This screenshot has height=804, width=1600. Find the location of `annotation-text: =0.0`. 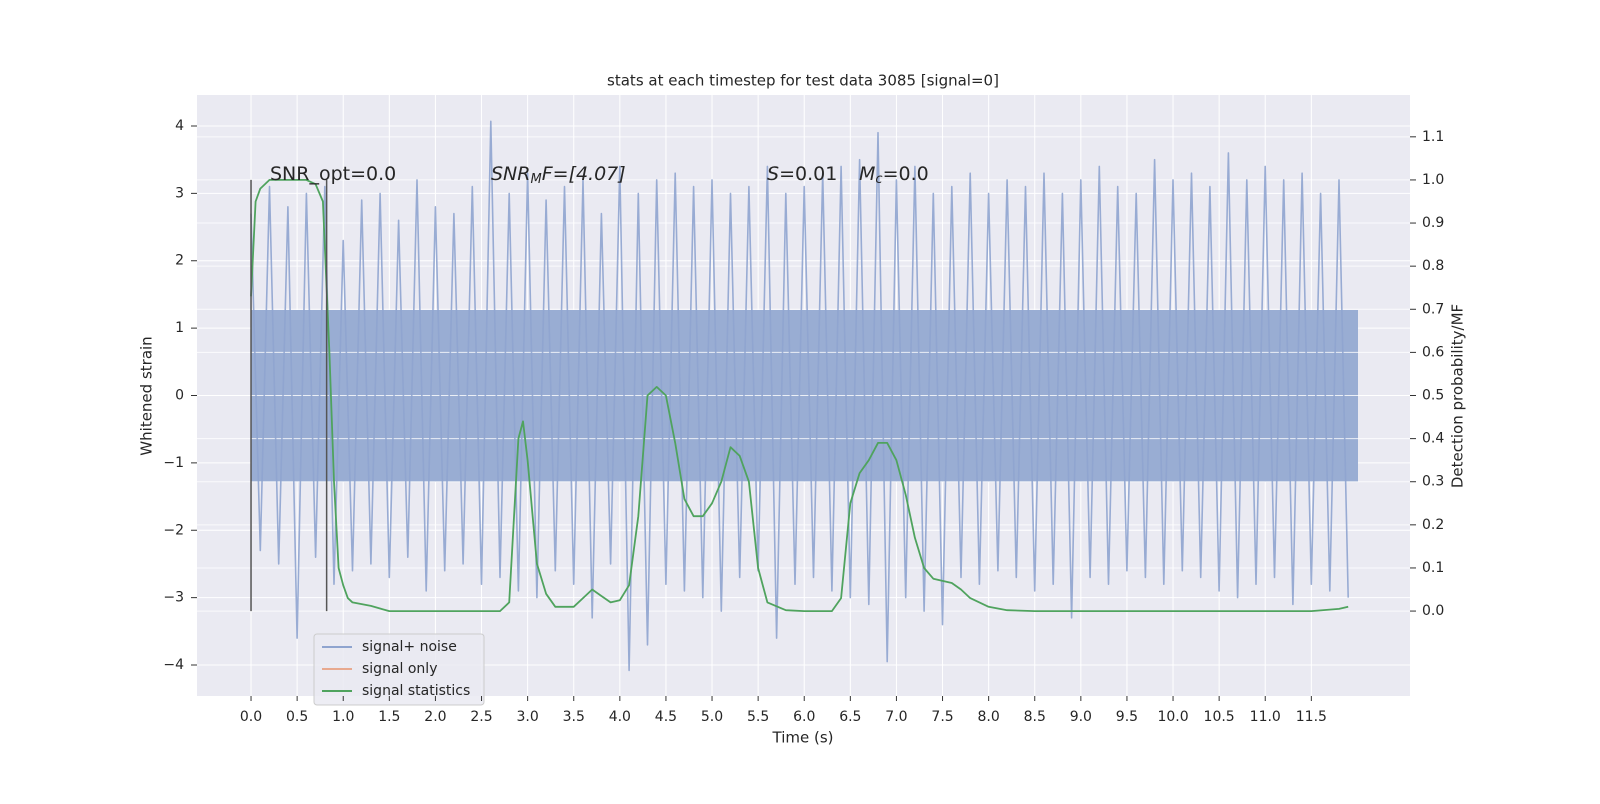

annotation-text: =0.0 is located at coordinates (906, 174).